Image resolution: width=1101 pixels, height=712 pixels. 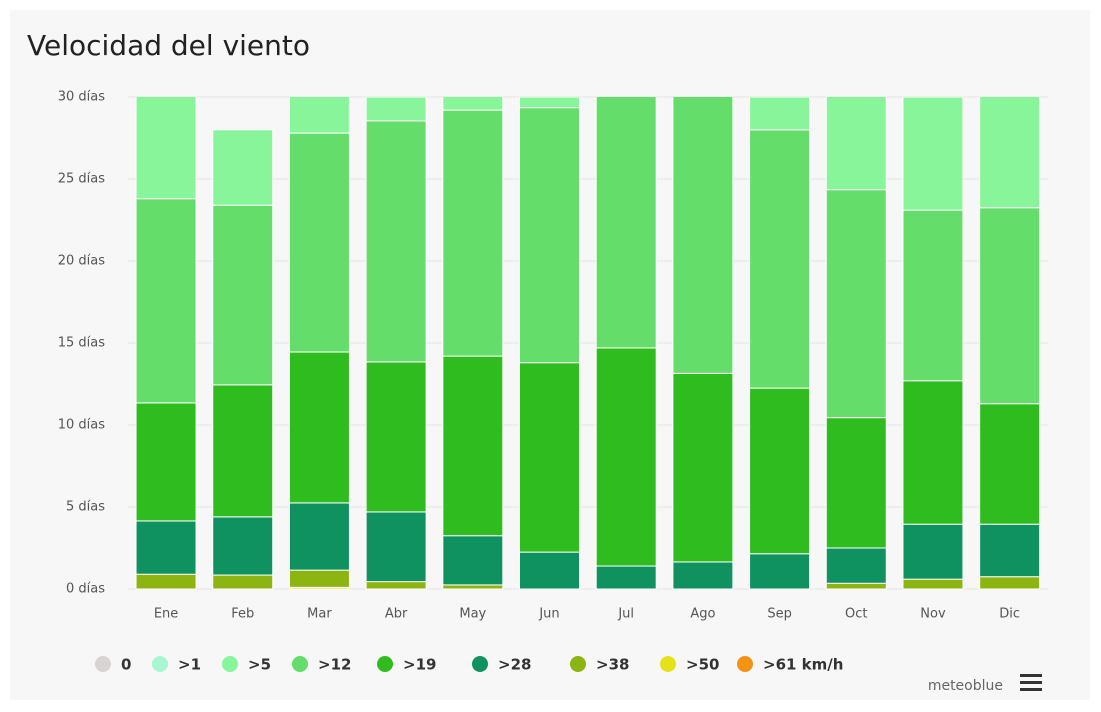 What do you see at coordinates (126, 665) in the screenshot?
I see `legend-label: 0` at bounding box center [126, 665].